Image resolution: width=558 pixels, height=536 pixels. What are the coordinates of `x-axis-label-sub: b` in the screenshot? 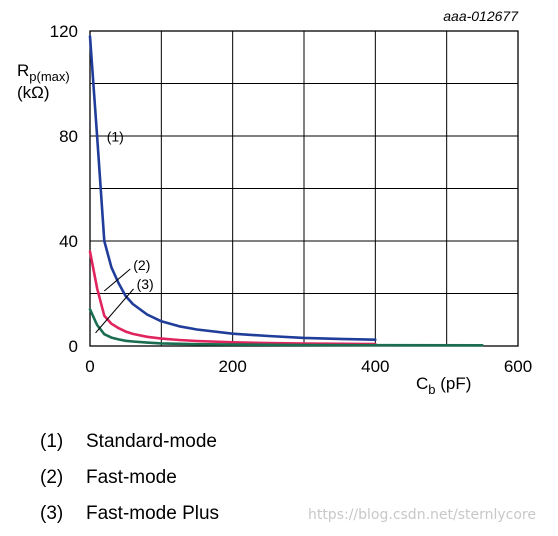 It's located at (431, 389).